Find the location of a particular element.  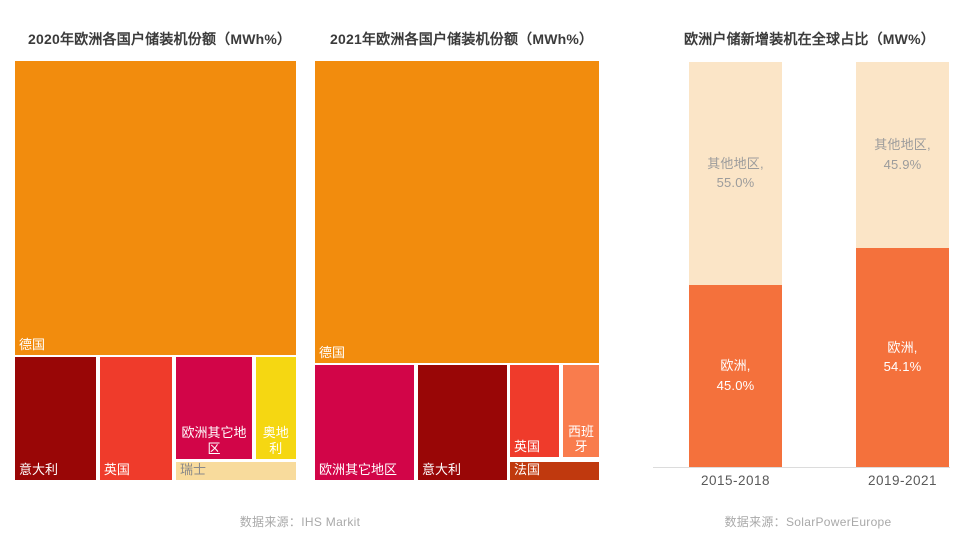

x-axis-line is located at coordinates (801, 467).